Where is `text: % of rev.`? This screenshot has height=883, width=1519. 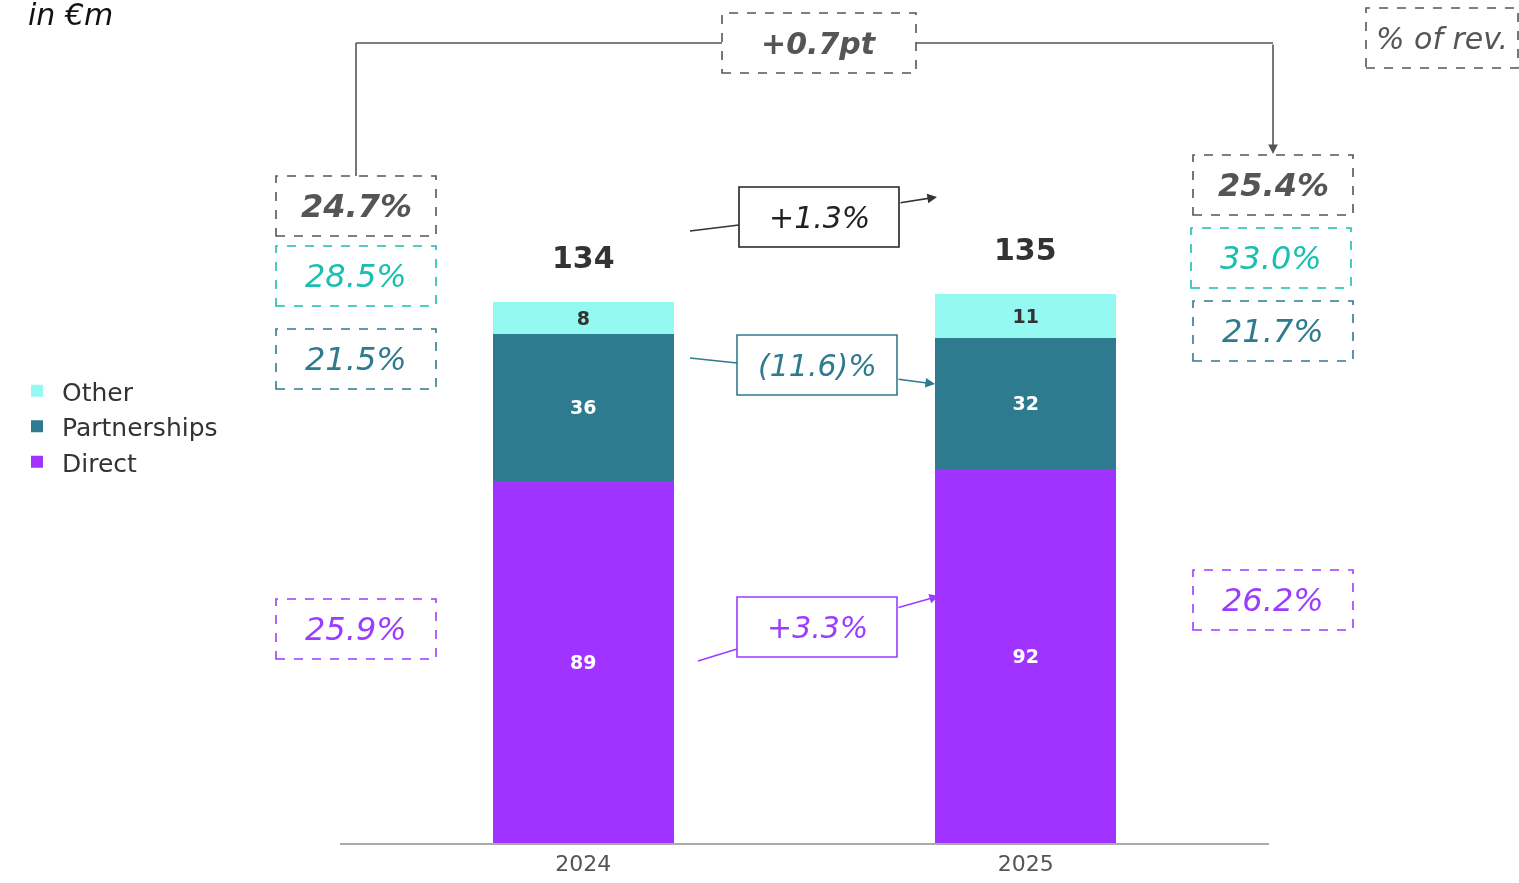
text: % of rev. is located at coordinates (1442, 38).